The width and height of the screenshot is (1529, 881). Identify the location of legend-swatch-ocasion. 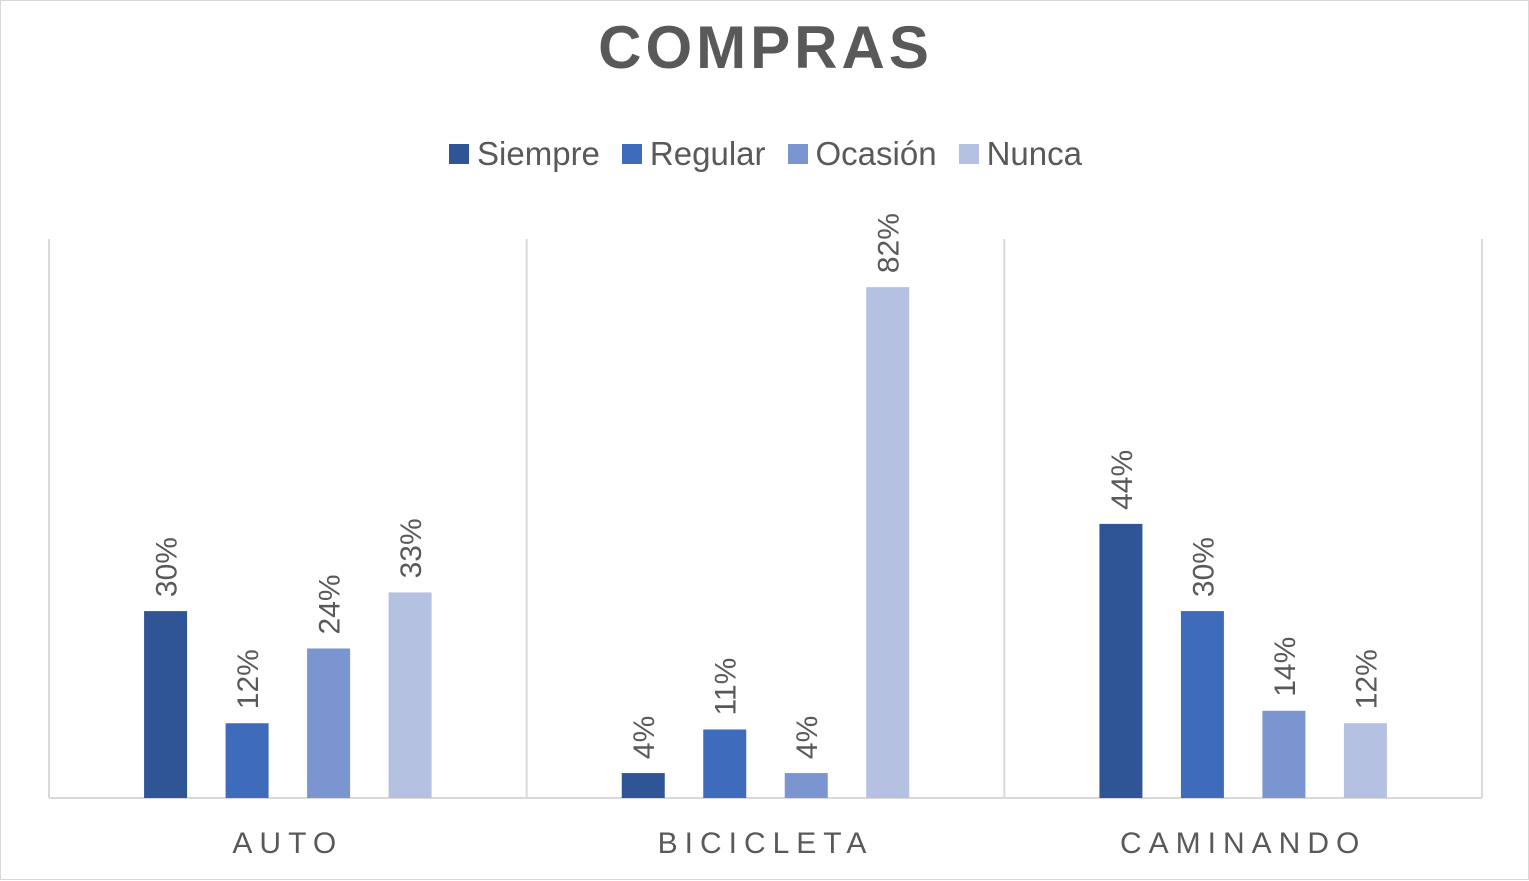
(797, 154).